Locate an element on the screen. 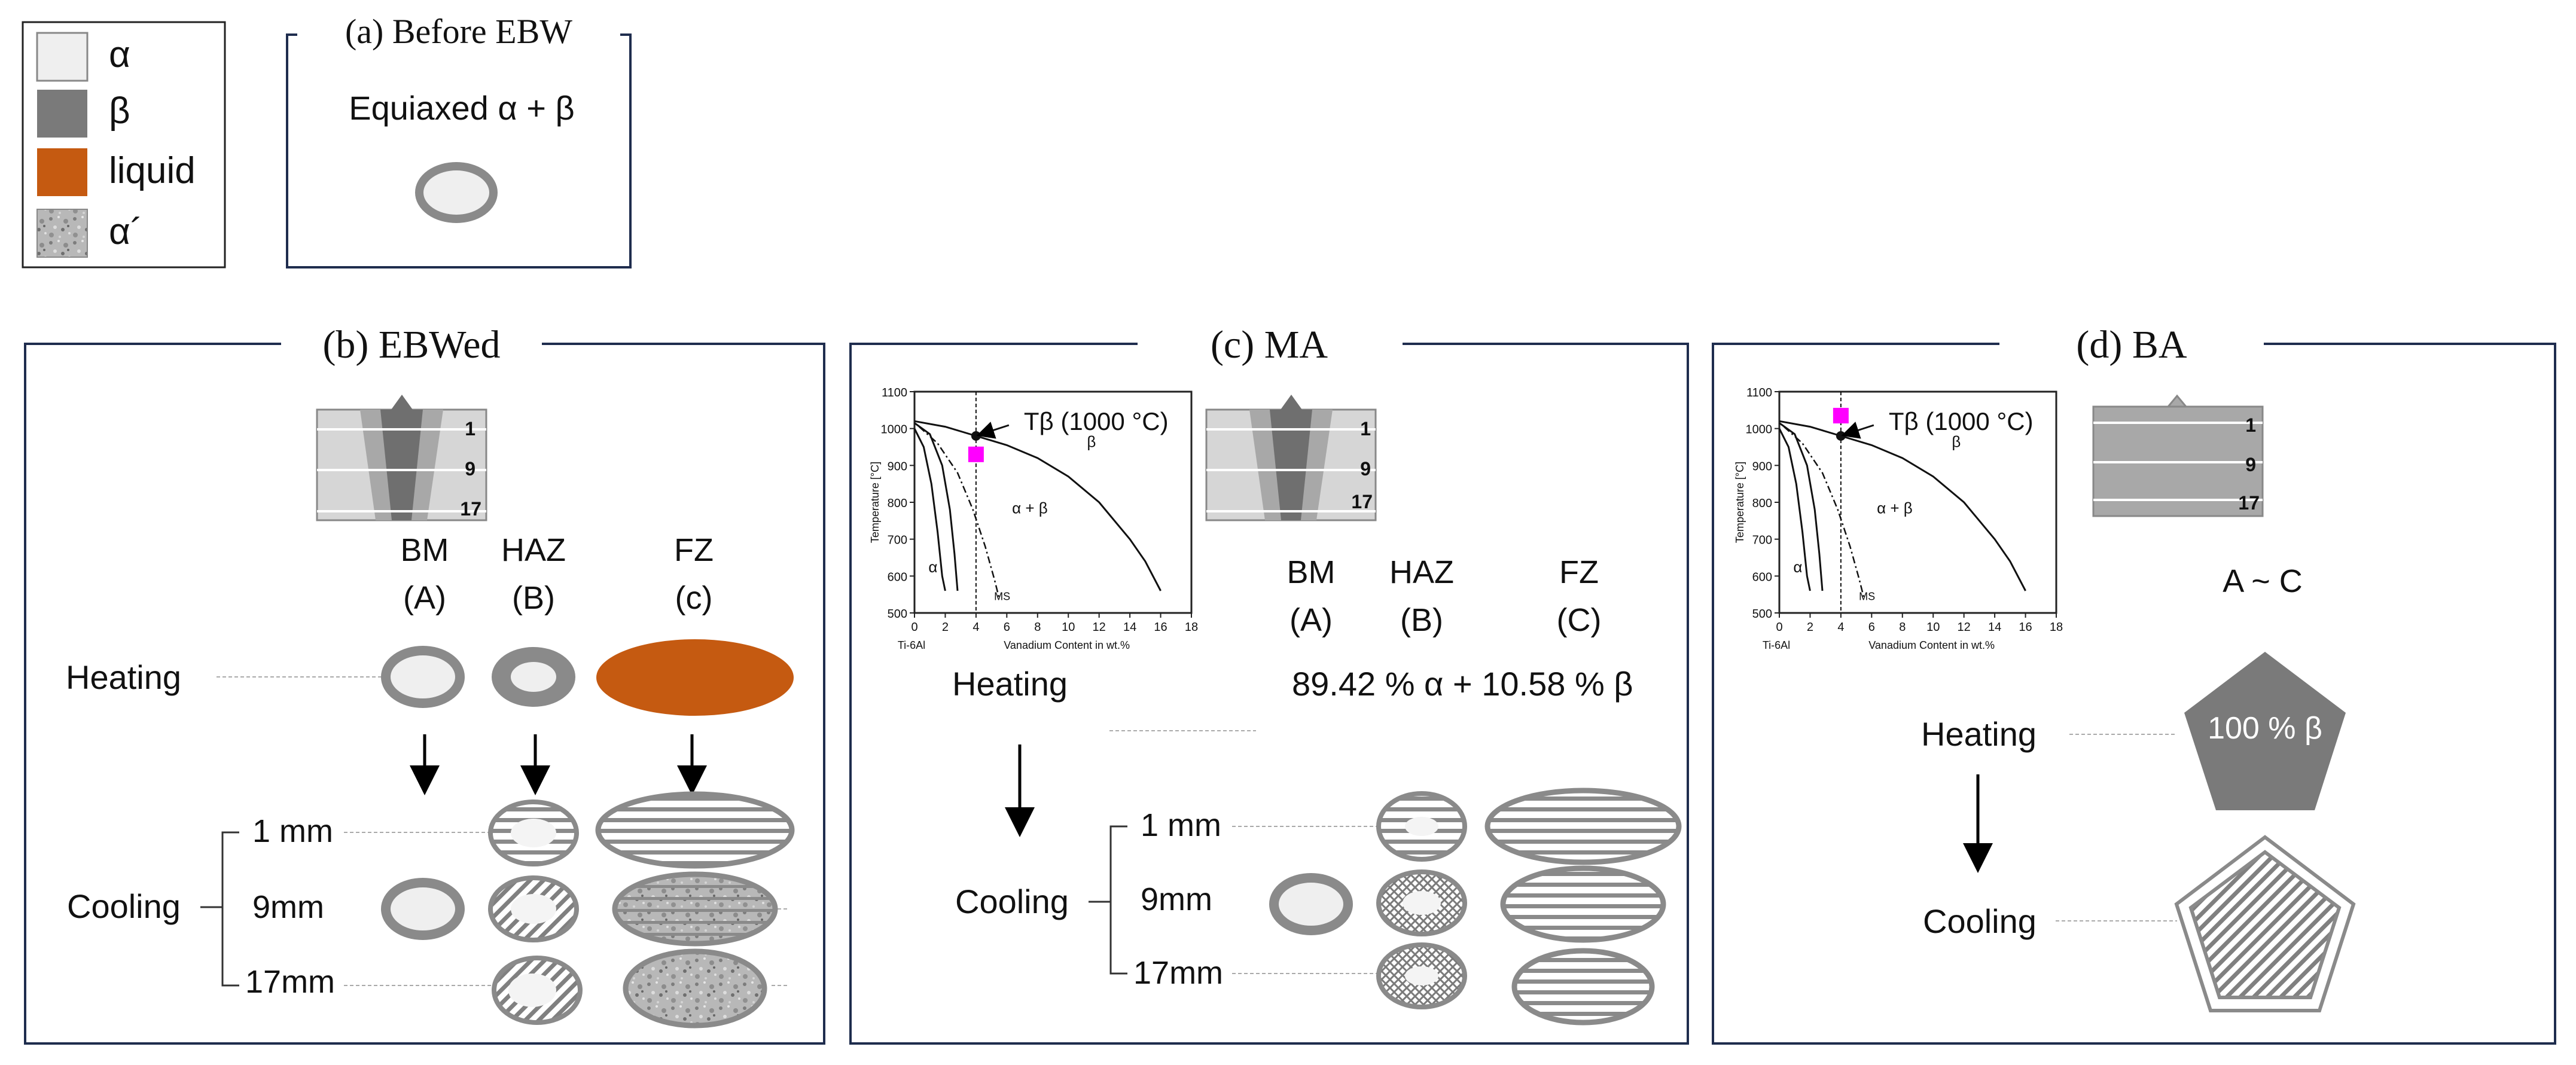  legend-label-beta: β is located at coordinates (120, 111).